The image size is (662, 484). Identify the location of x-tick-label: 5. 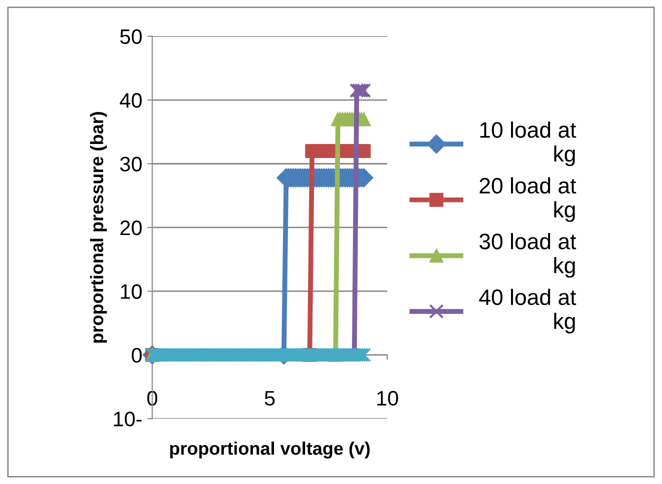
(269, 398).